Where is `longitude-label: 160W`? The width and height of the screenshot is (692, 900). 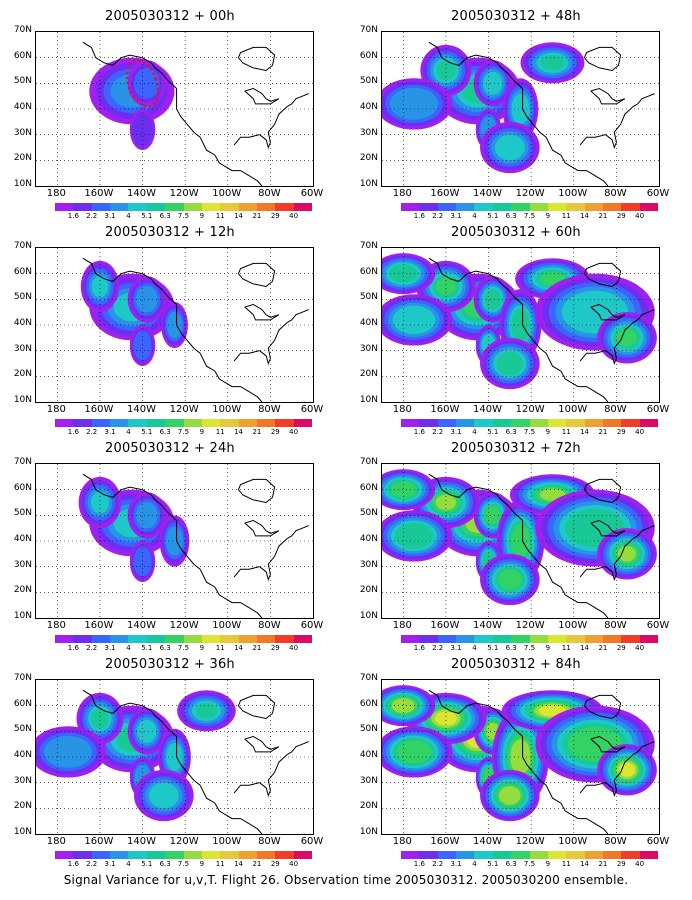 longitude-label: 160W is located at coordinates (445, 625).